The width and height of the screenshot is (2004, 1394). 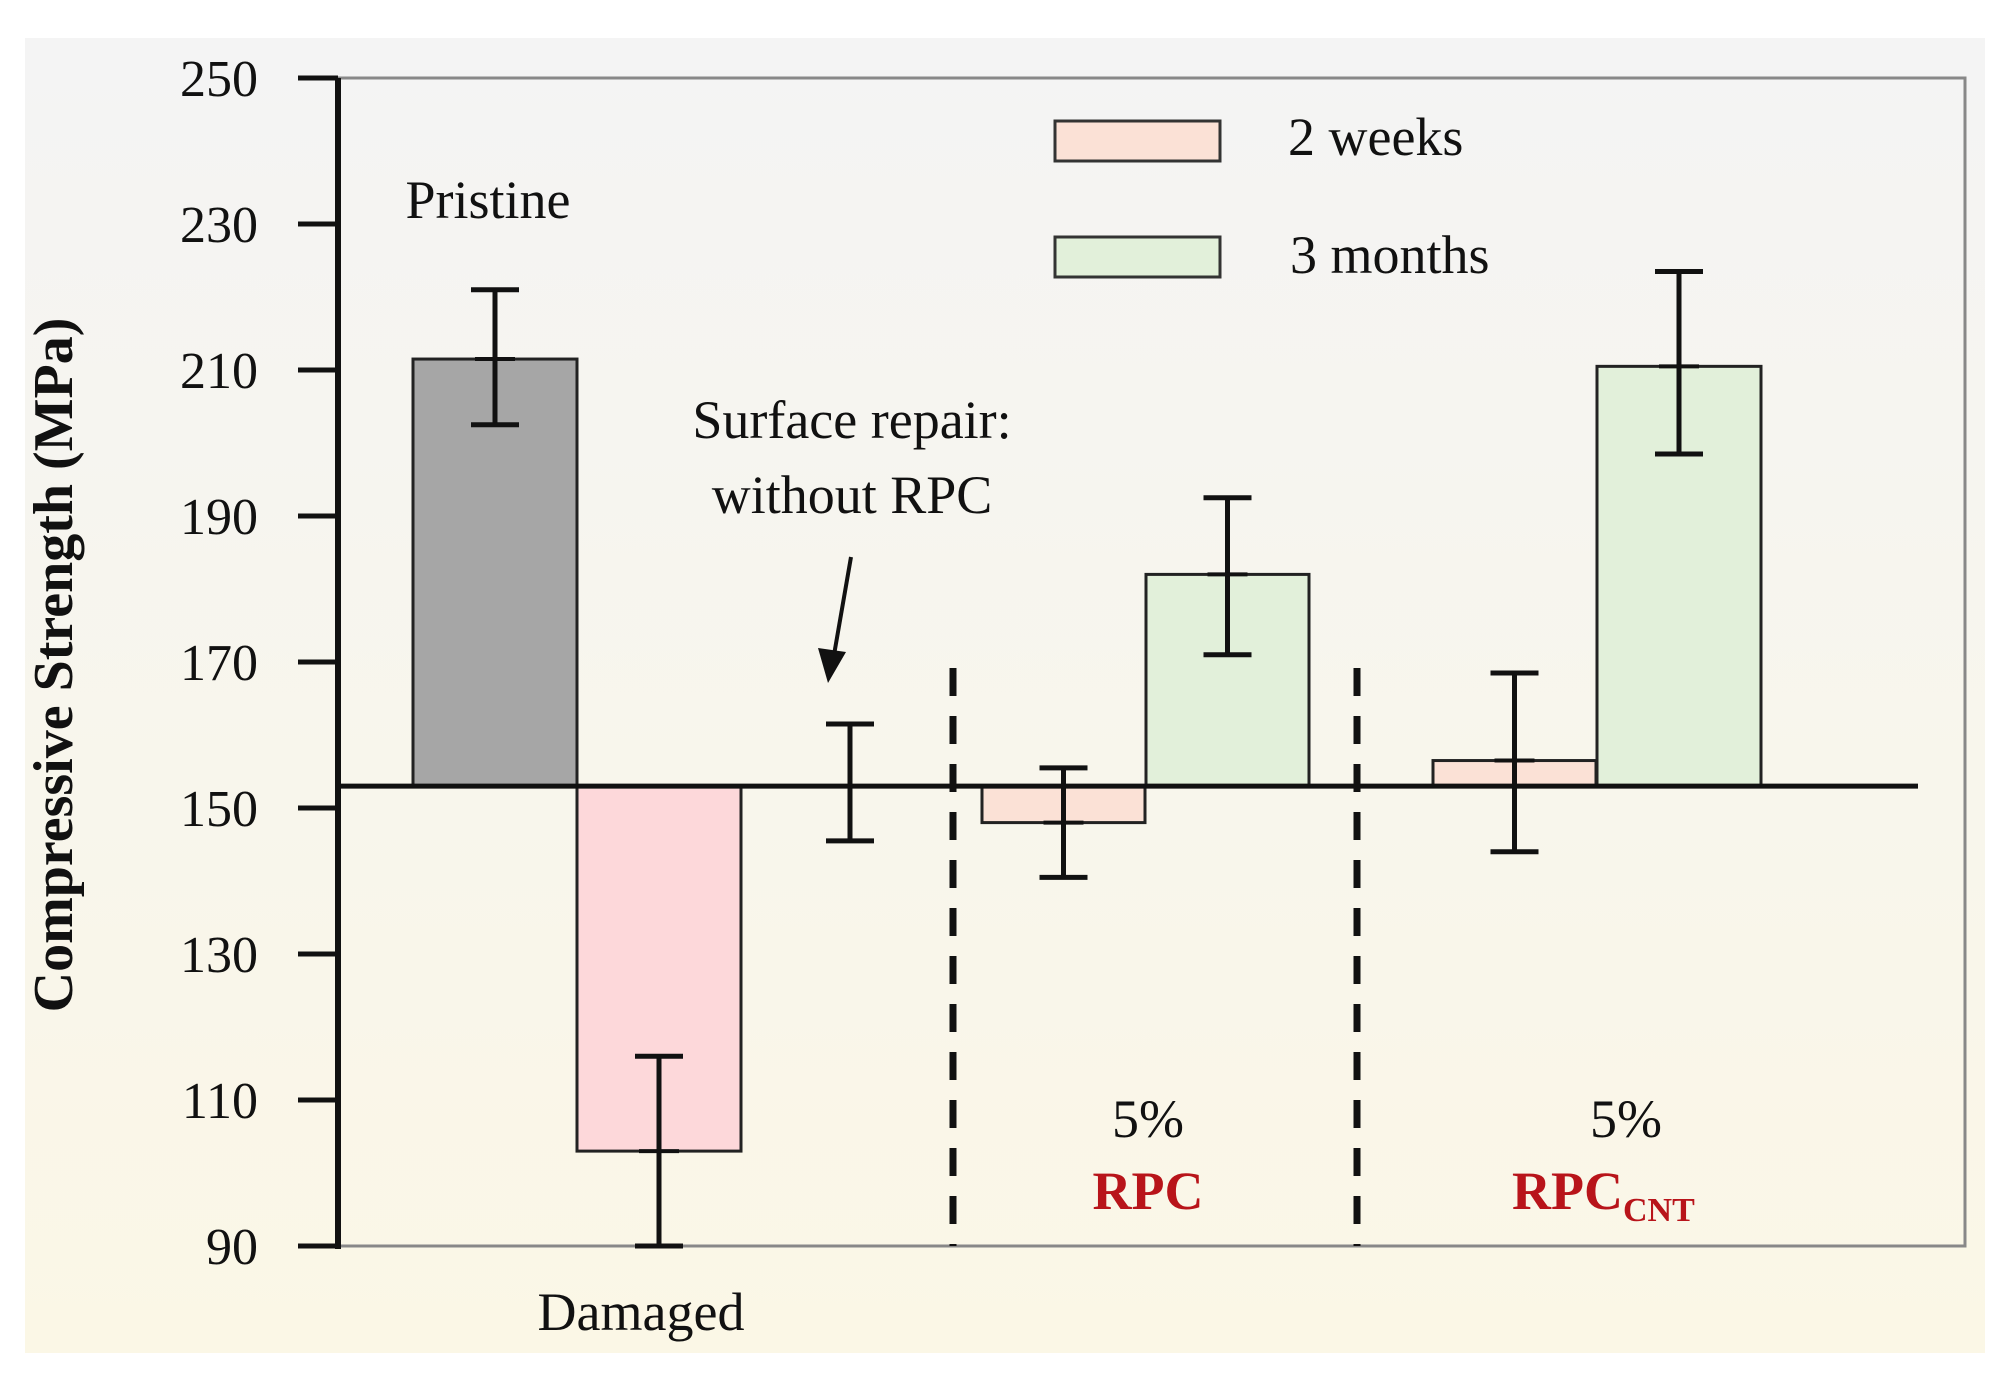 What do you see at coordinates (835, 619) in the screenshot?
I see `repair-arrow` at bounding box center [835, 619].